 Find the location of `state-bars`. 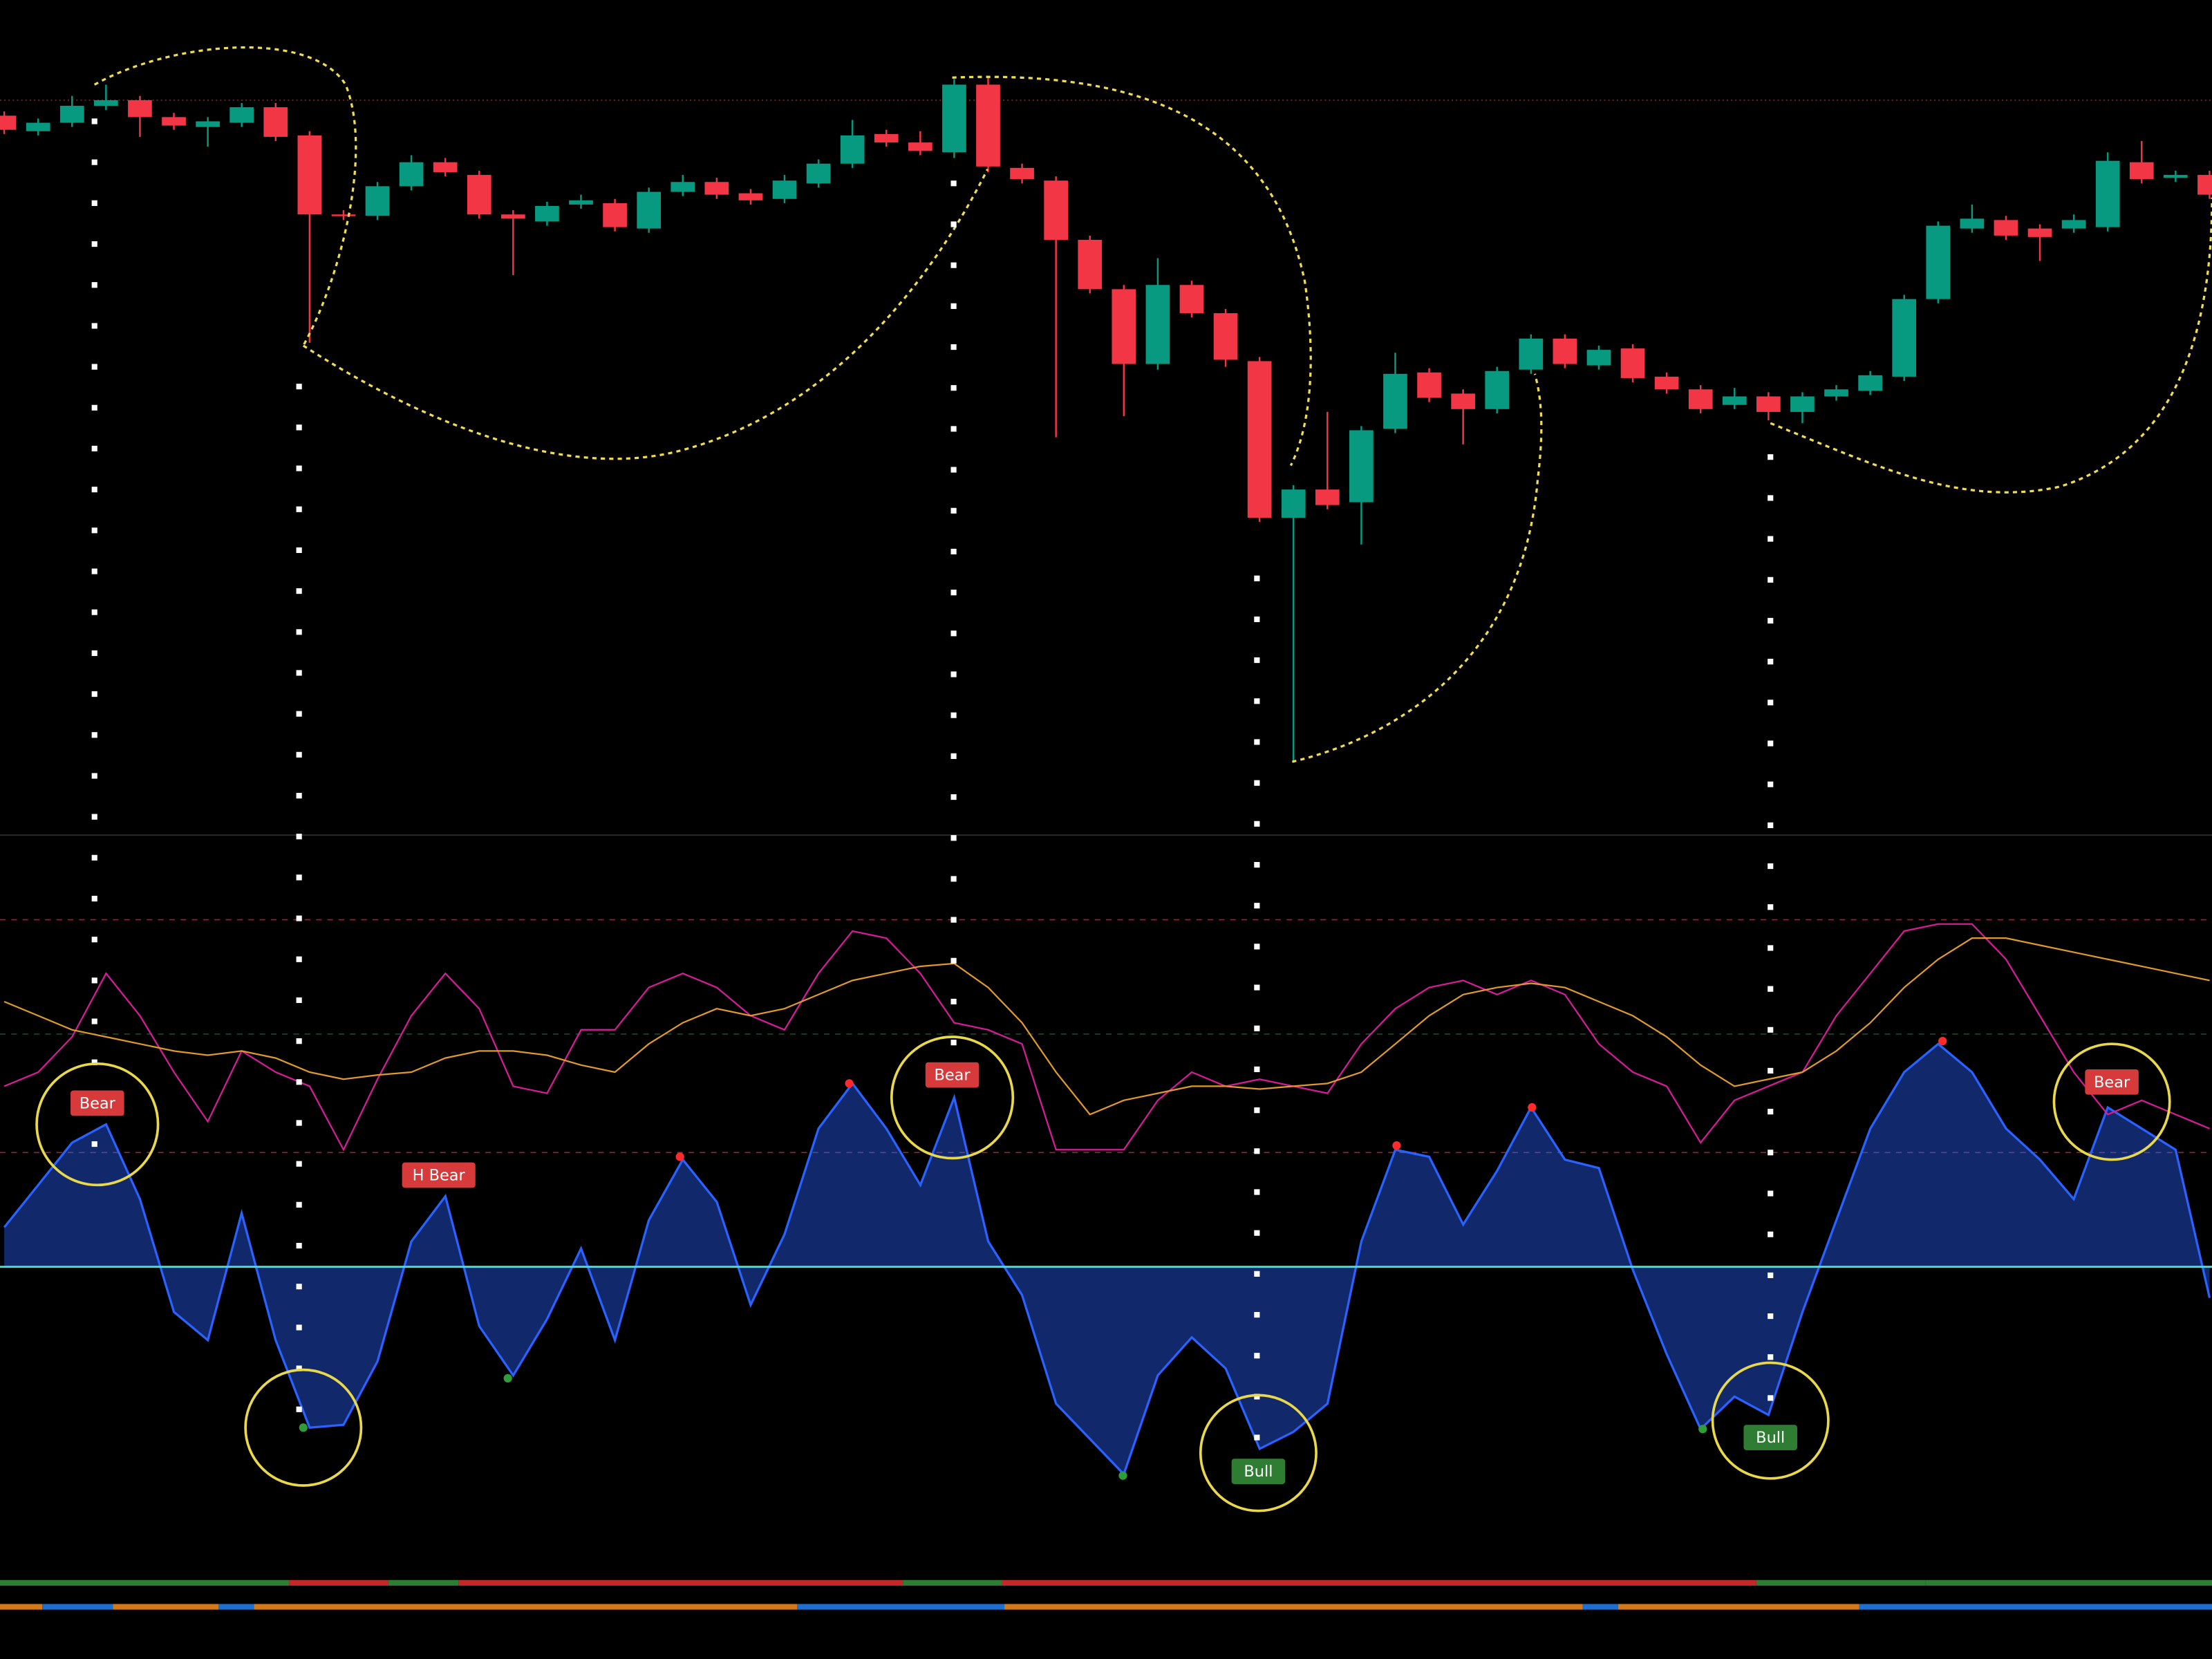

state-bars is located at coordinates (1106, 1595).